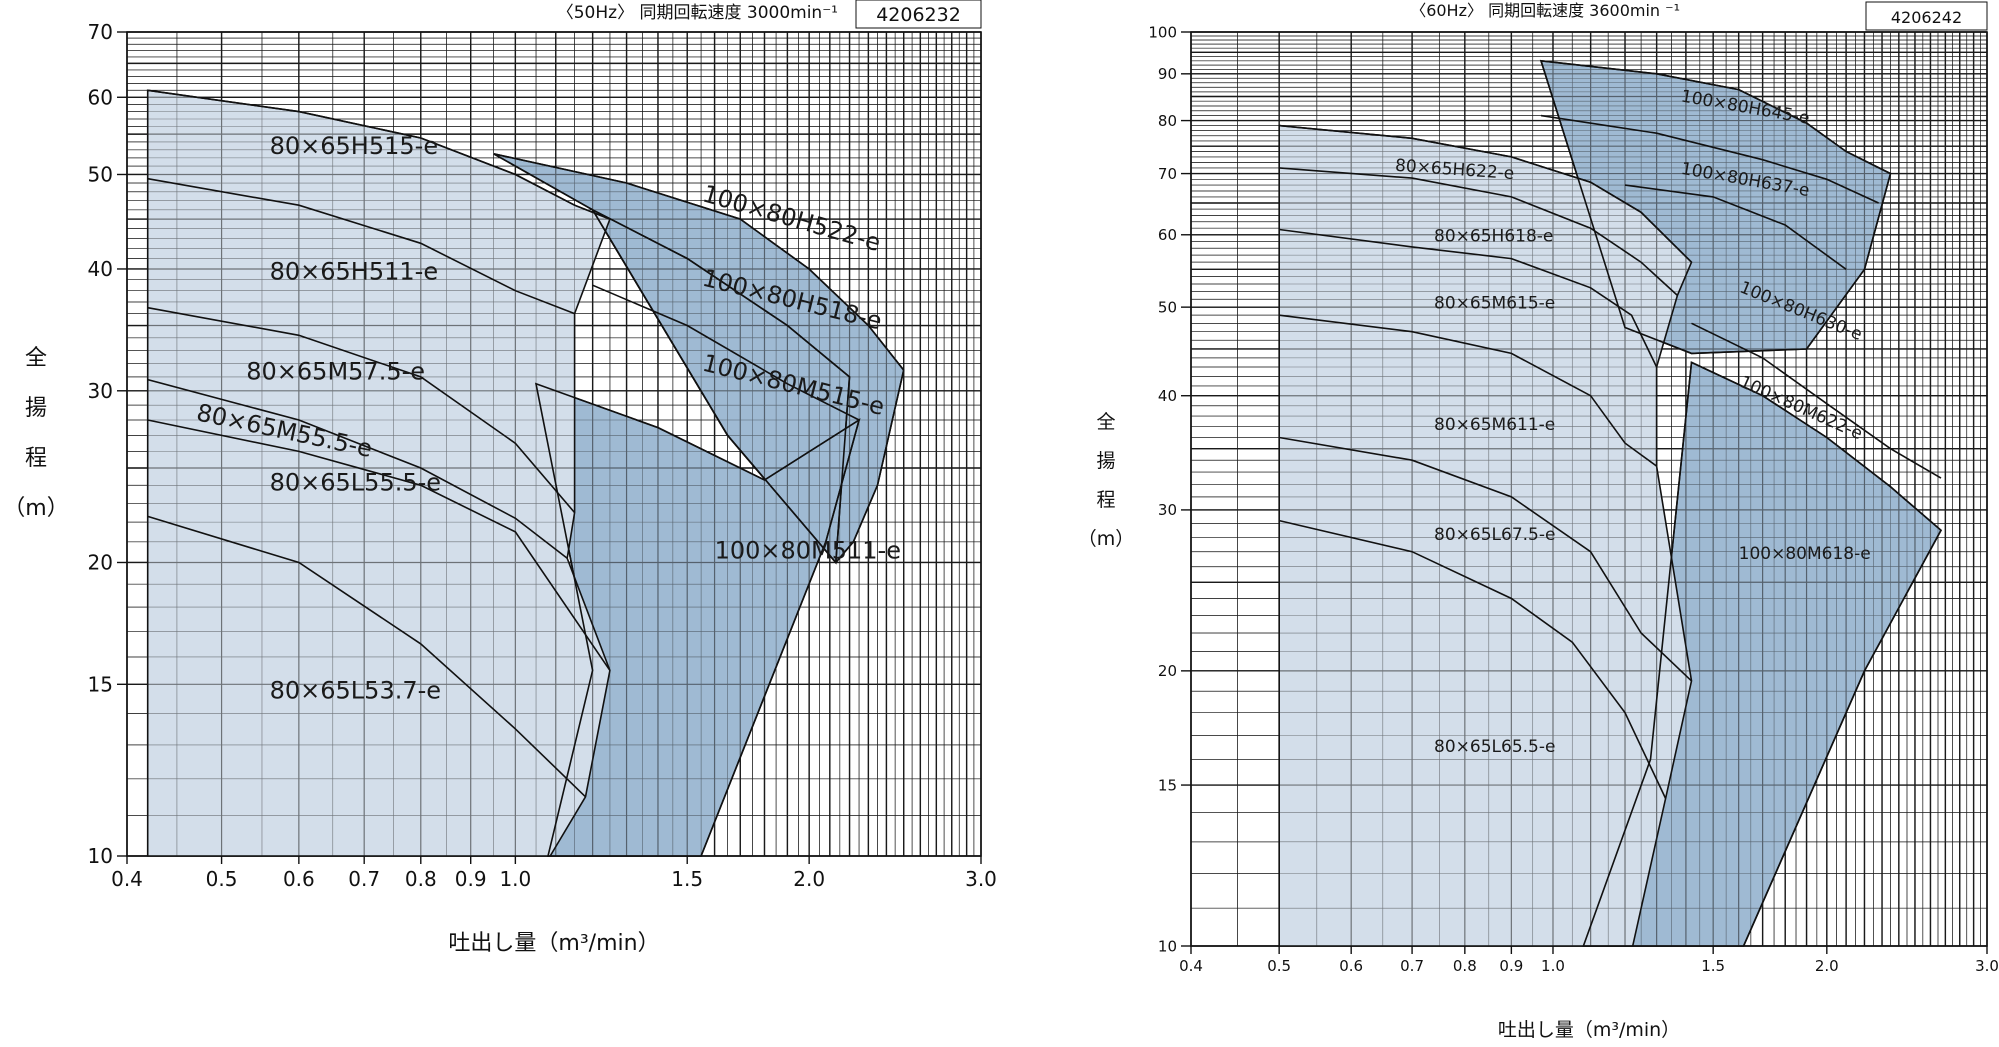 Image resolution: width=1999 pixels, height=1047 pixels. What do you see at coordinates (1494, 747) in the screenshot?
I see `model-label: 80×65L65.5-e` at bounding box center [1494, 747].